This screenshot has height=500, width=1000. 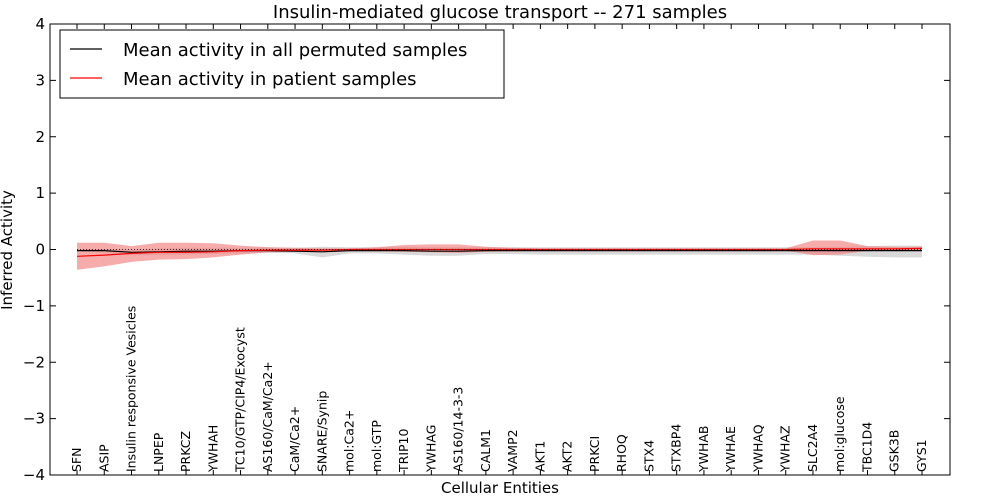 I want to click on x-category-label: SLC2A4, so click(x=812, y=448).